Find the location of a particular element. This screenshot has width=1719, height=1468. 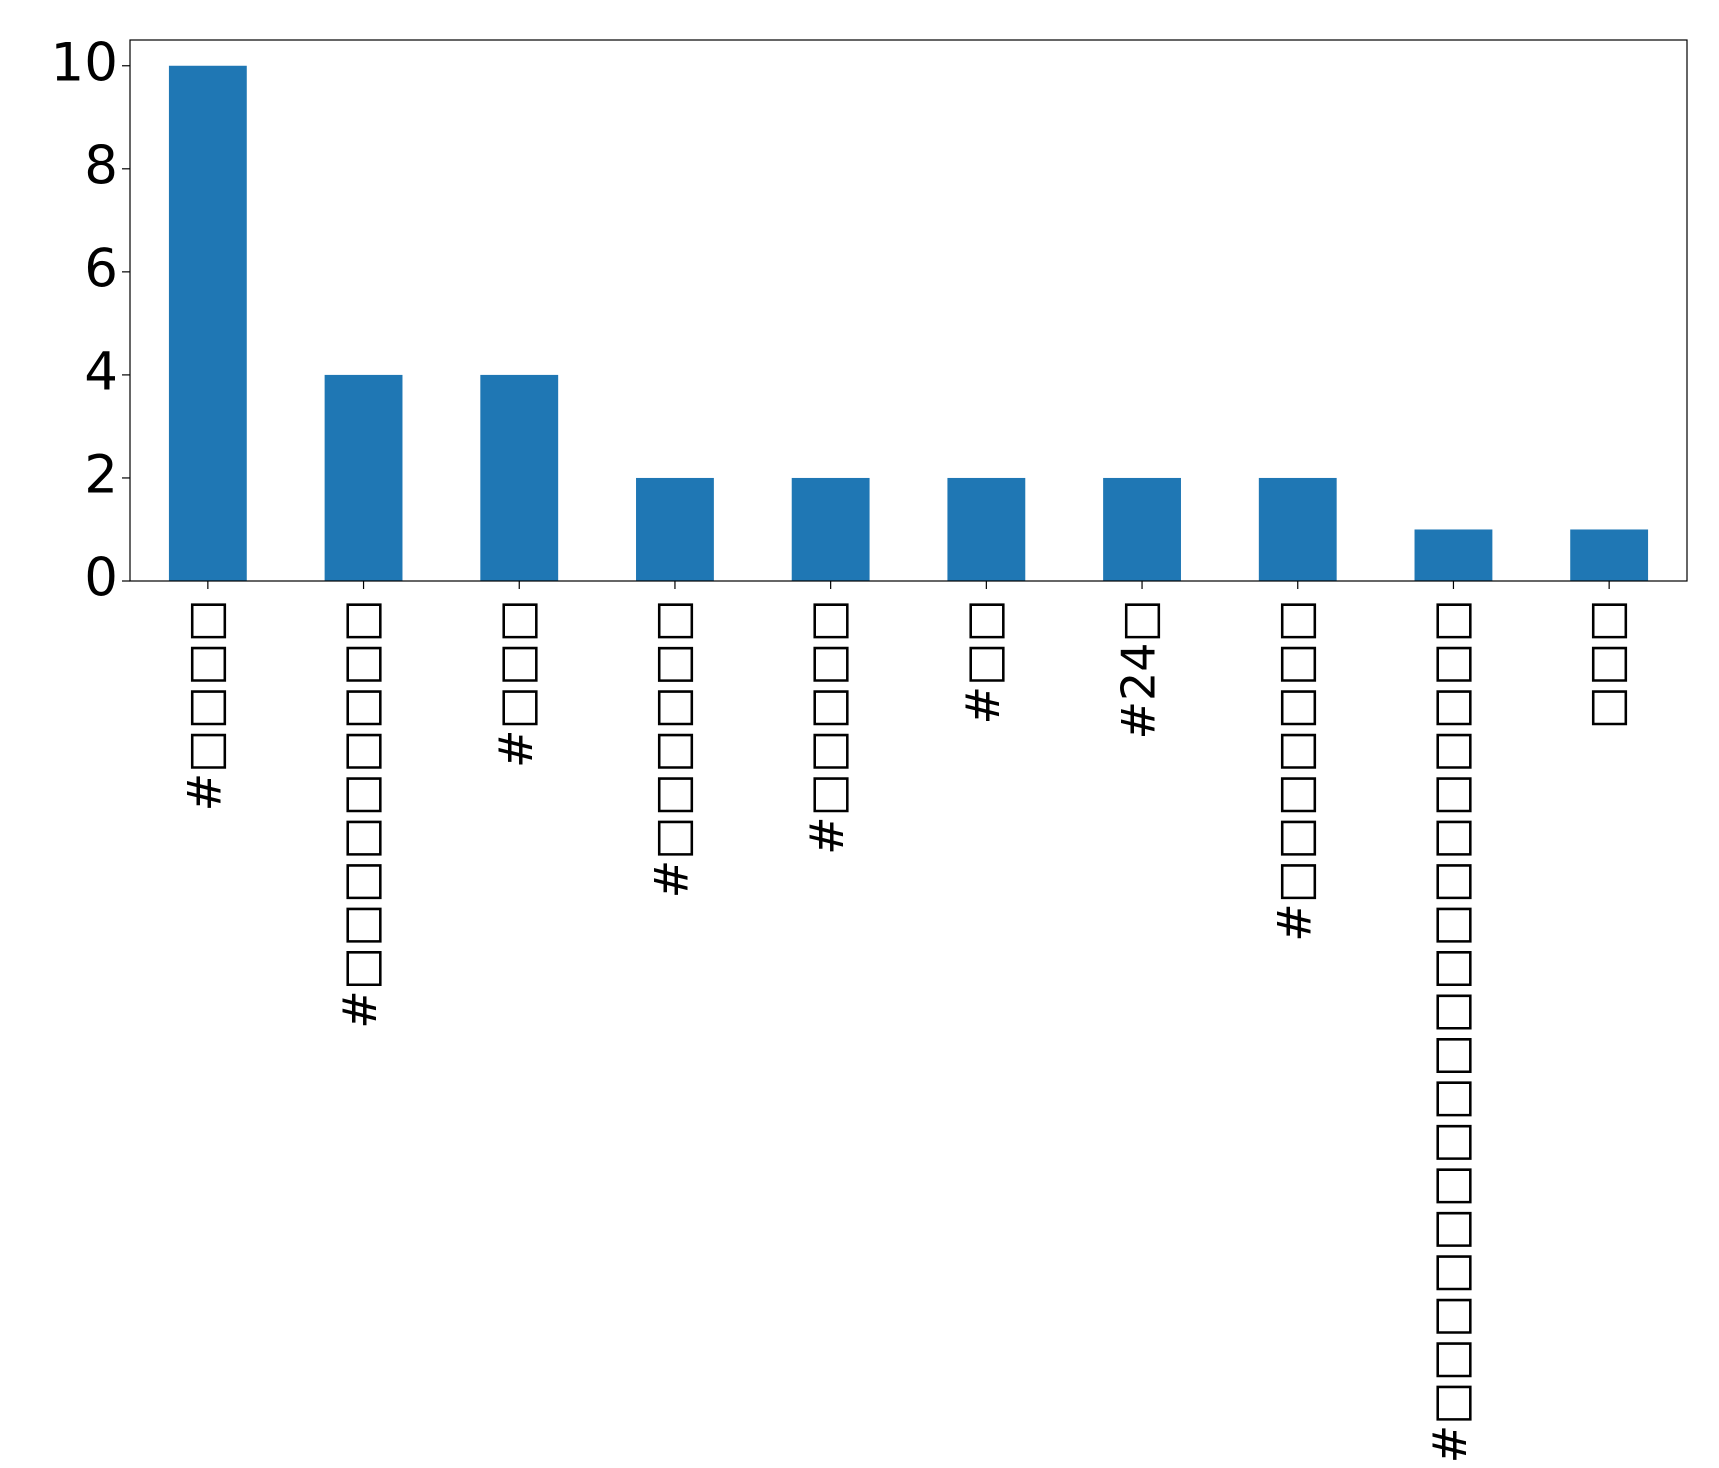

y-tick-label: 8 is located at coordinates (101, 165).